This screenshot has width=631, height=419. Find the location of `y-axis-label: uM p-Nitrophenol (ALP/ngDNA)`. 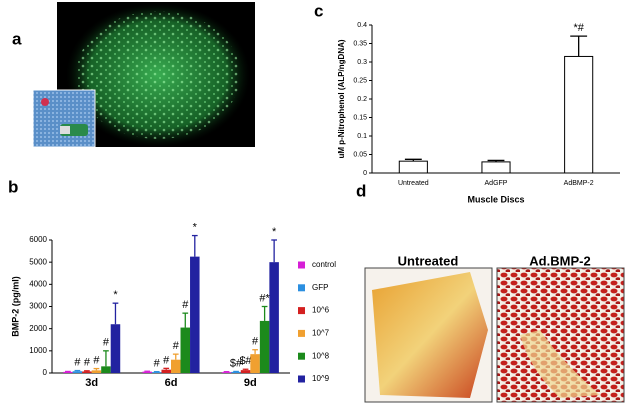

y-axis-label: uM p-Nitrophenol (ALP/ngDNA) is located at coordinates (341, 98).